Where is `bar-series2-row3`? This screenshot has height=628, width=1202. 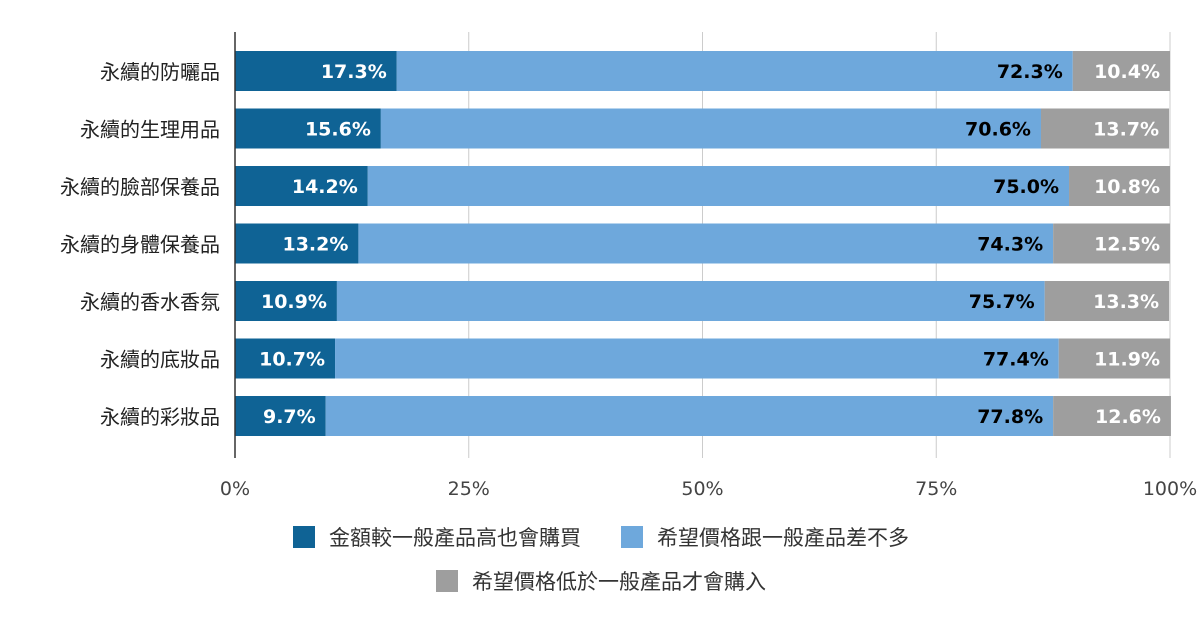 bar-series2-row3 is located at coordinates (718, 186).